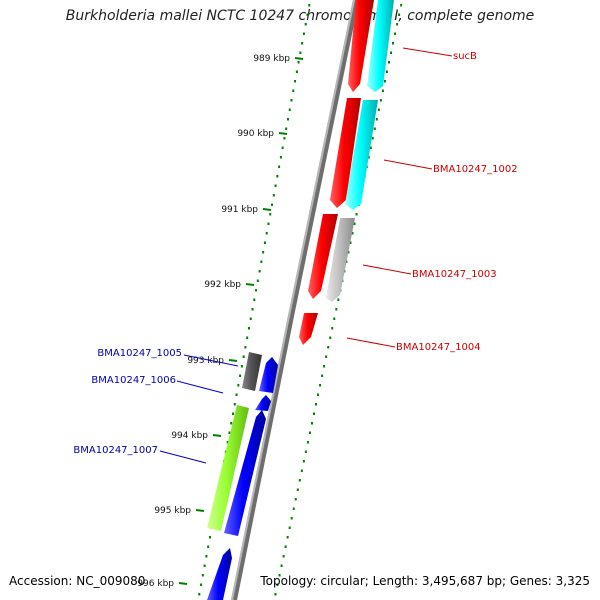  Describe the element at coordinates (465, 56) in the screenshot. I see `label-sucB: sucB` at that location.